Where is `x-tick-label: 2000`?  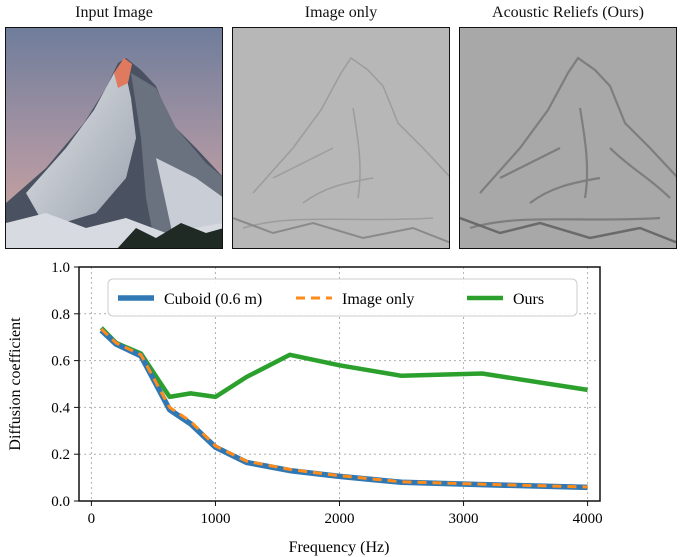 x-tick-label: 2000 is located at coordinates (340, 519).